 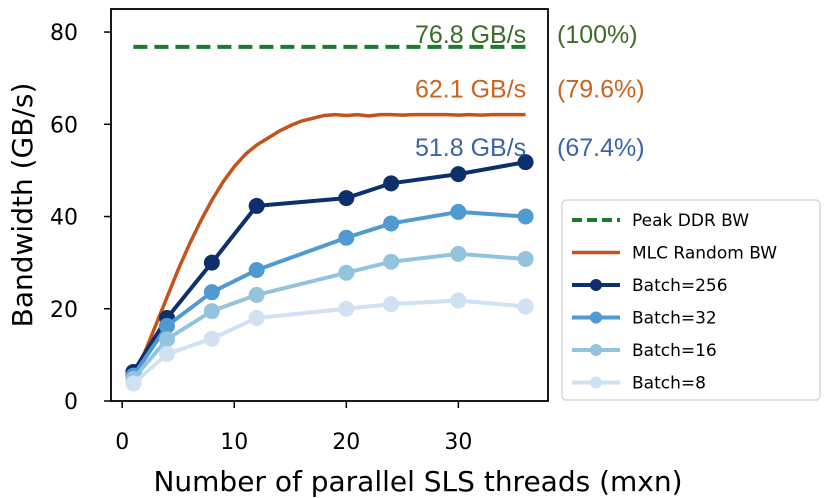 I want to click on y-tick-label-60: 60, so click(x=64, y=125).